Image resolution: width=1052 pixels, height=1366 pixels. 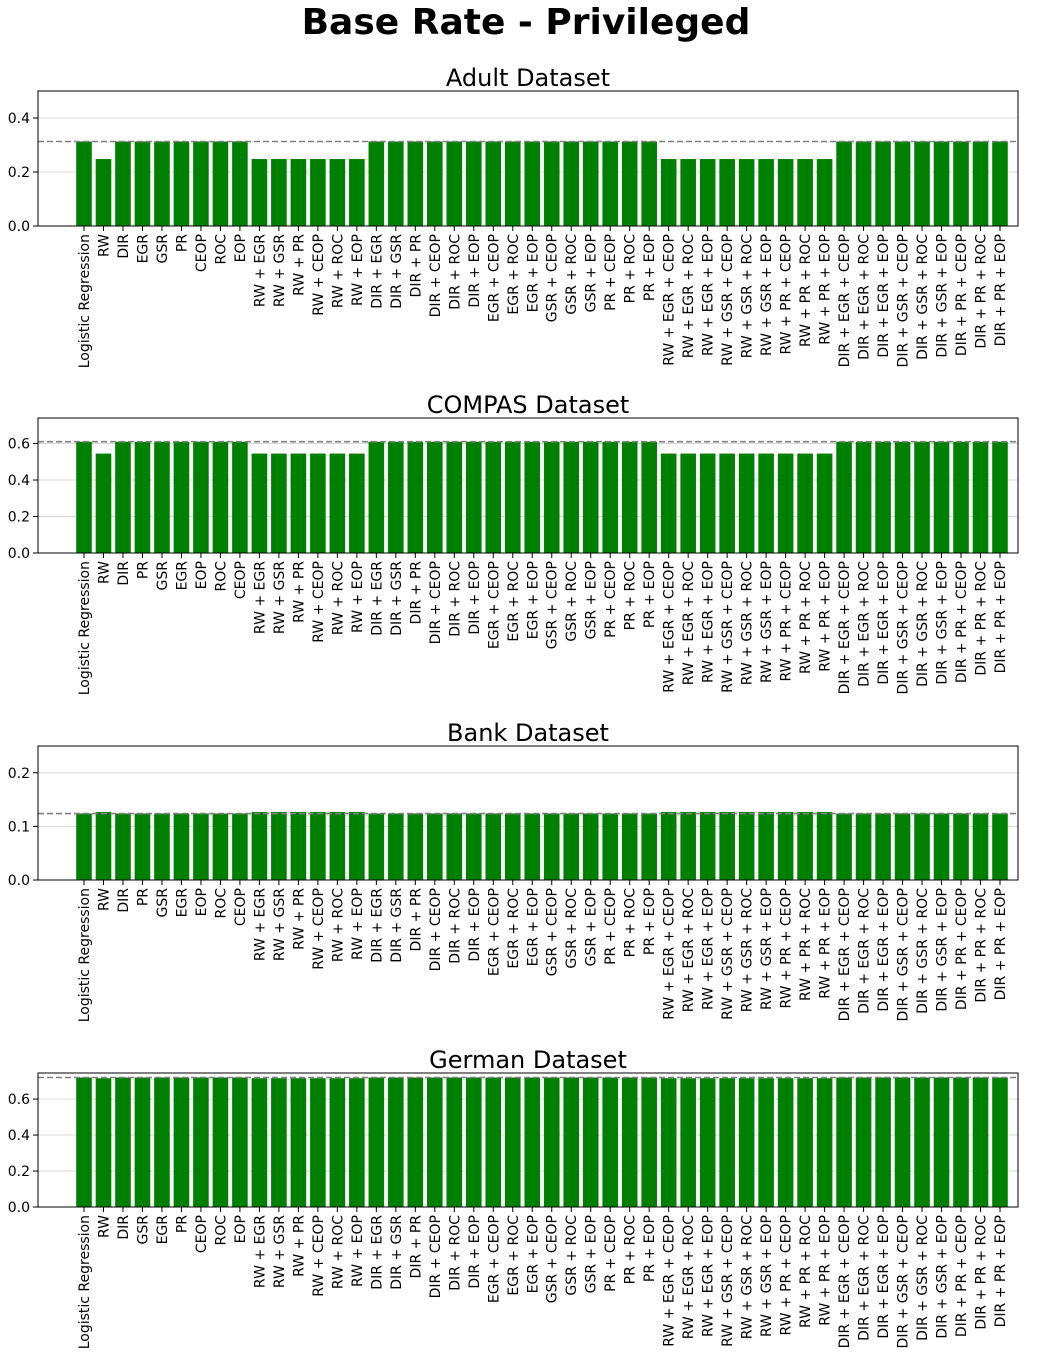 What do you see at coordinates (475, 598) in the screenshot?
I see `x-tick-label: DIR + EOP` at bounding box center [475, 598].